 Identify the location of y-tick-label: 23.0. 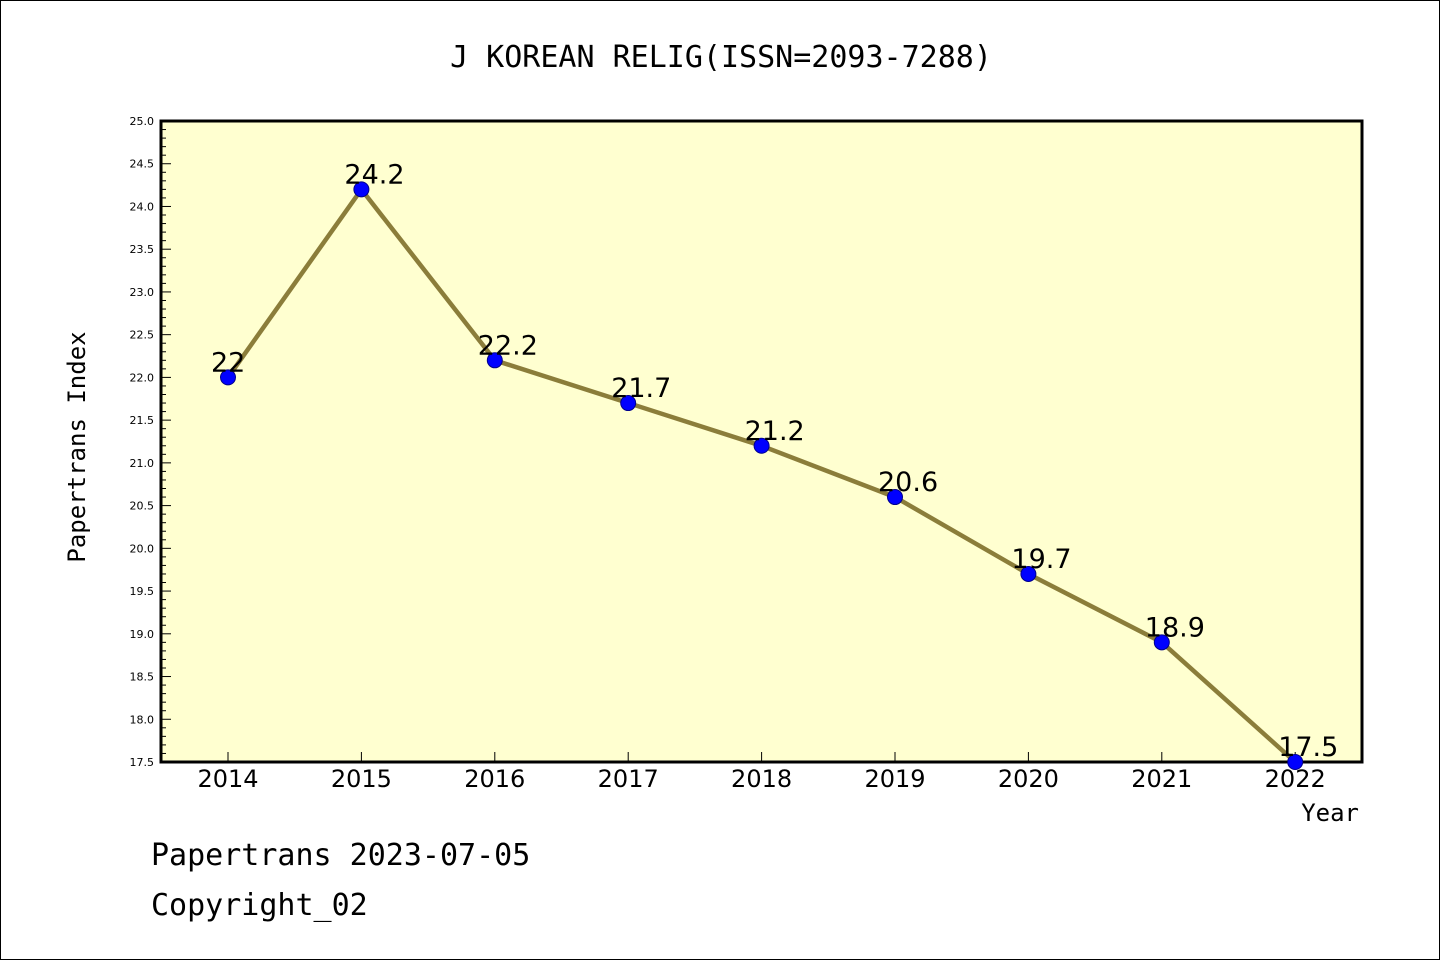
(142, 292).